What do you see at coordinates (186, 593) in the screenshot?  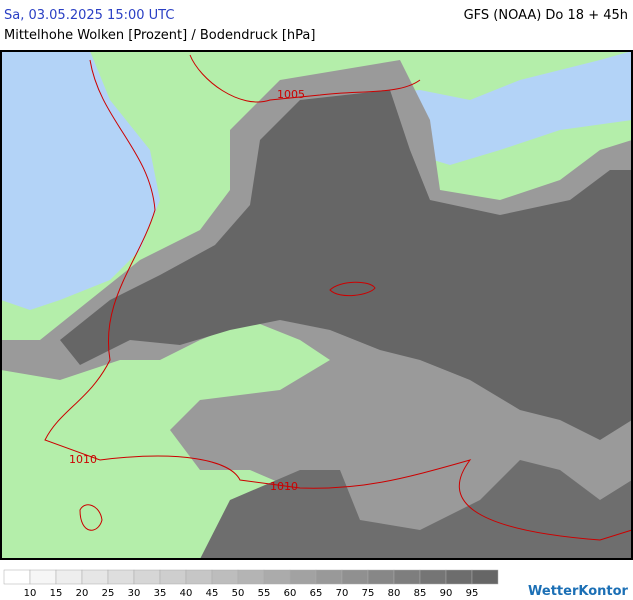 I see `legend-label: 40` at bounding box center [186, 593].